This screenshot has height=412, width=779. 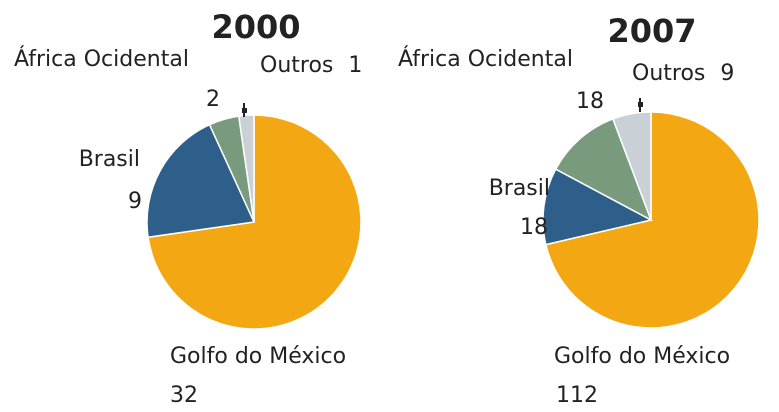 I want to click on value-brasil-2007: 18, so click(x=534, y=227).